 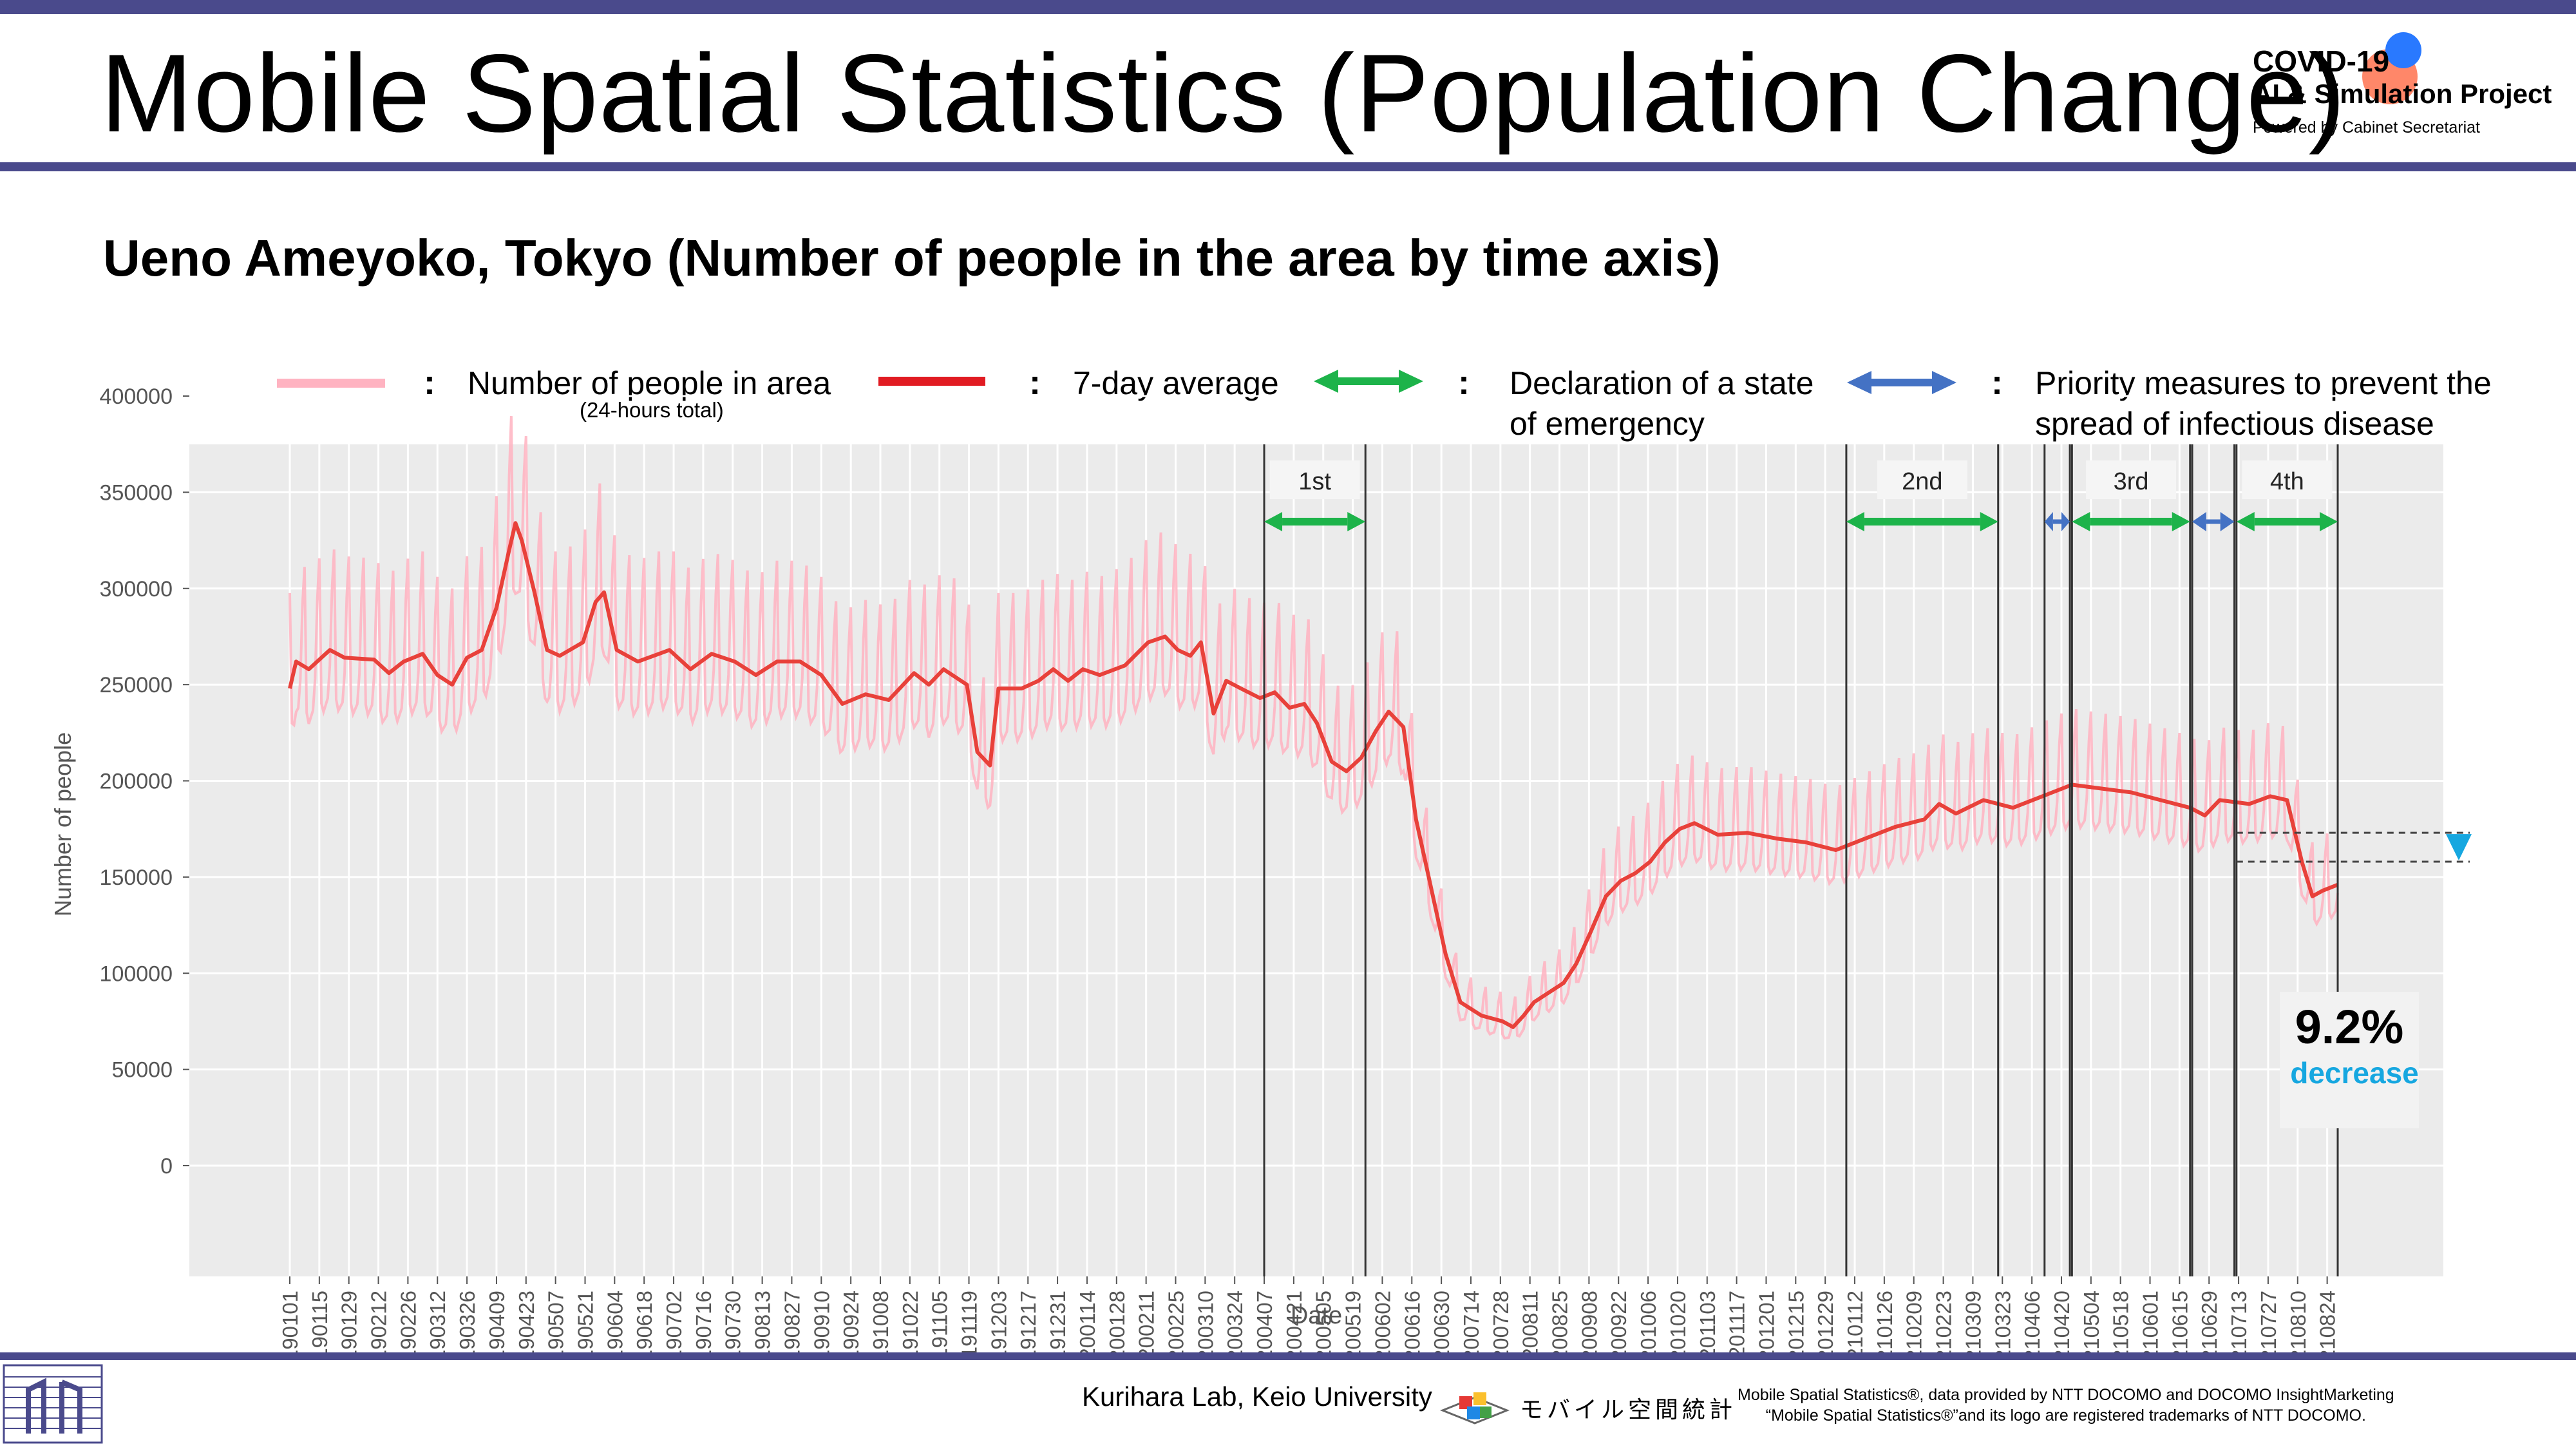 I want to click on x-tick-label: 20190212, so click(x=379, y=1321).